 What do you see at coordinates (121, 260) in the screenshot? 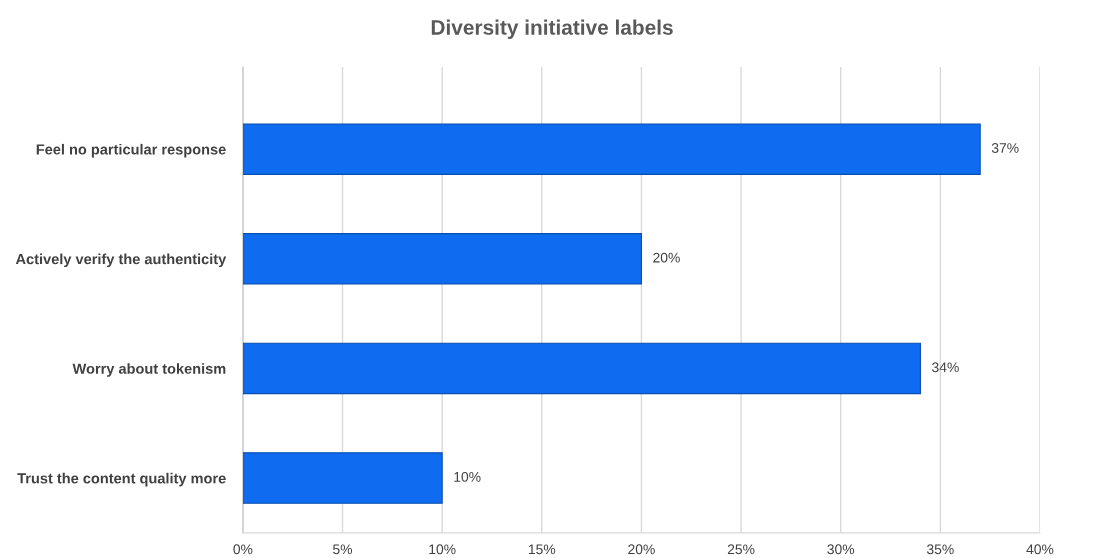
I see `y-tick-label: Actively verify the authenticity` at bounding box center [121, 260].